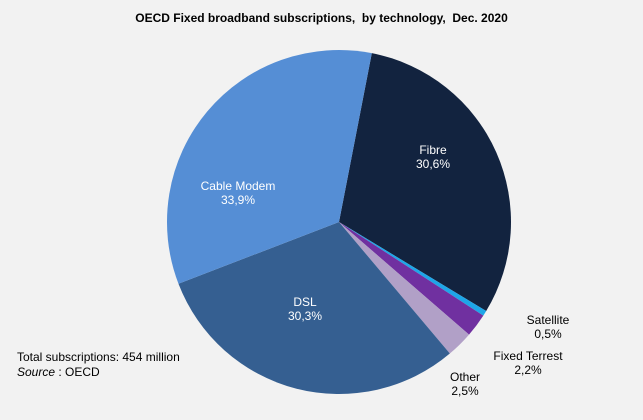 Image resolution: width=643 pixels, height=420 pixels. Describe the element at coordinates (528, 356) in the screenshot. I see `slice-label-fixed-terrest: Fixed Terrest` at that location.